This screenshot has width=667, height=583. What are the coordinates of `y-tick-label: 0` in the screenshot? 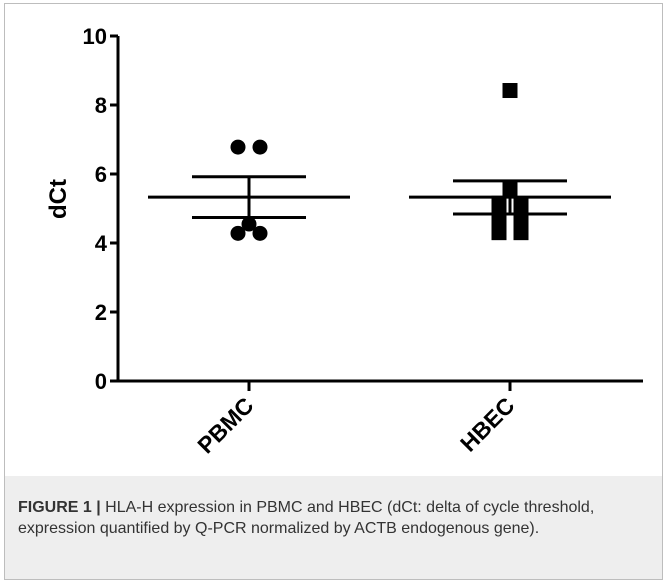 It's located at (101, 381).